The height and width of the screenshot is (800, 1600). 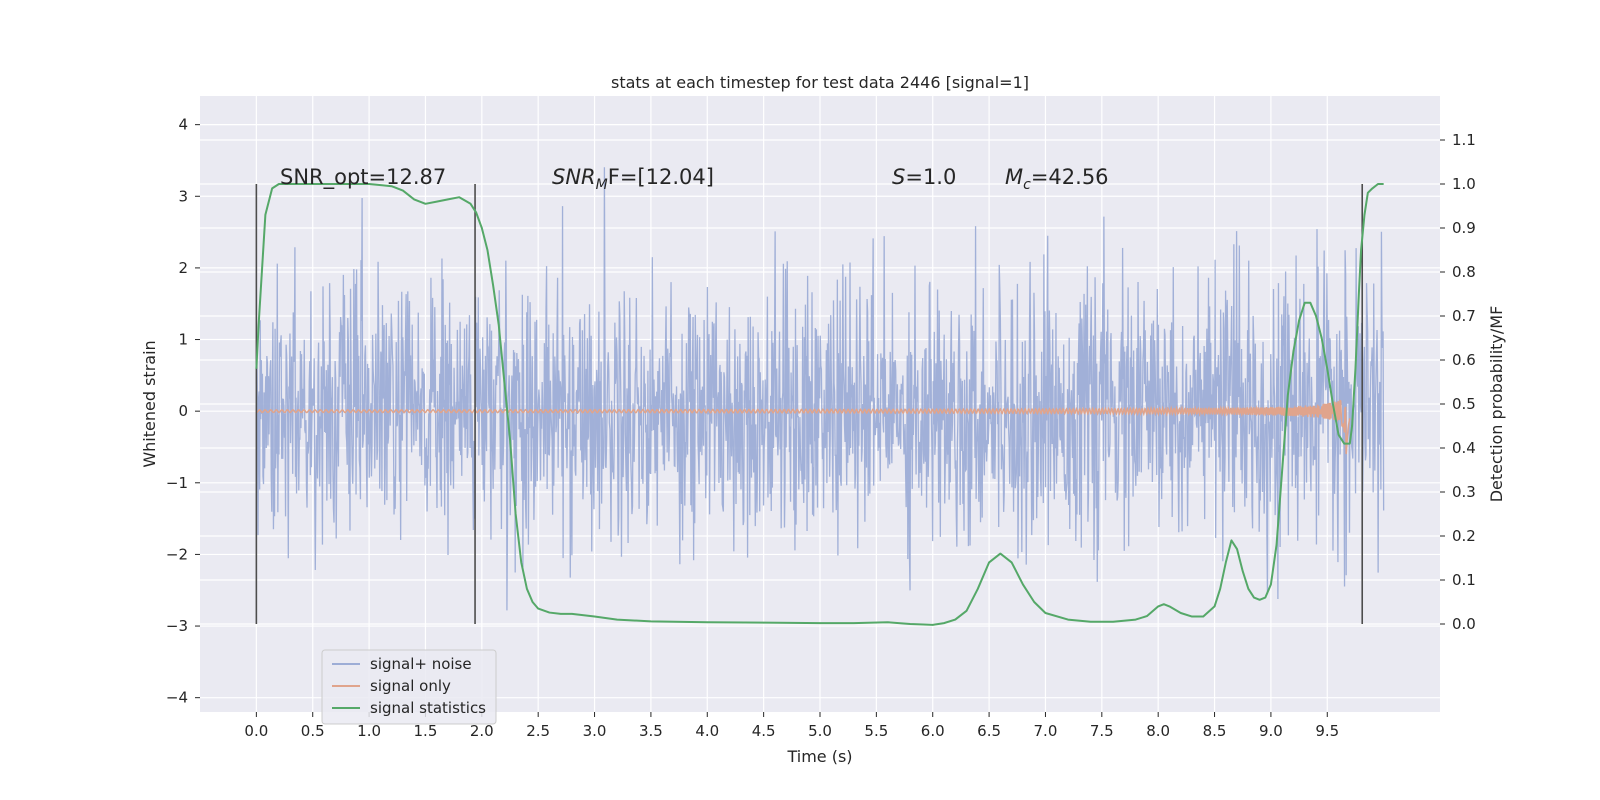 What do you see at coordinates (538, 731) in the screenshot?
I see `x-tick-label: 2.5` at bounding box center [538, 731].